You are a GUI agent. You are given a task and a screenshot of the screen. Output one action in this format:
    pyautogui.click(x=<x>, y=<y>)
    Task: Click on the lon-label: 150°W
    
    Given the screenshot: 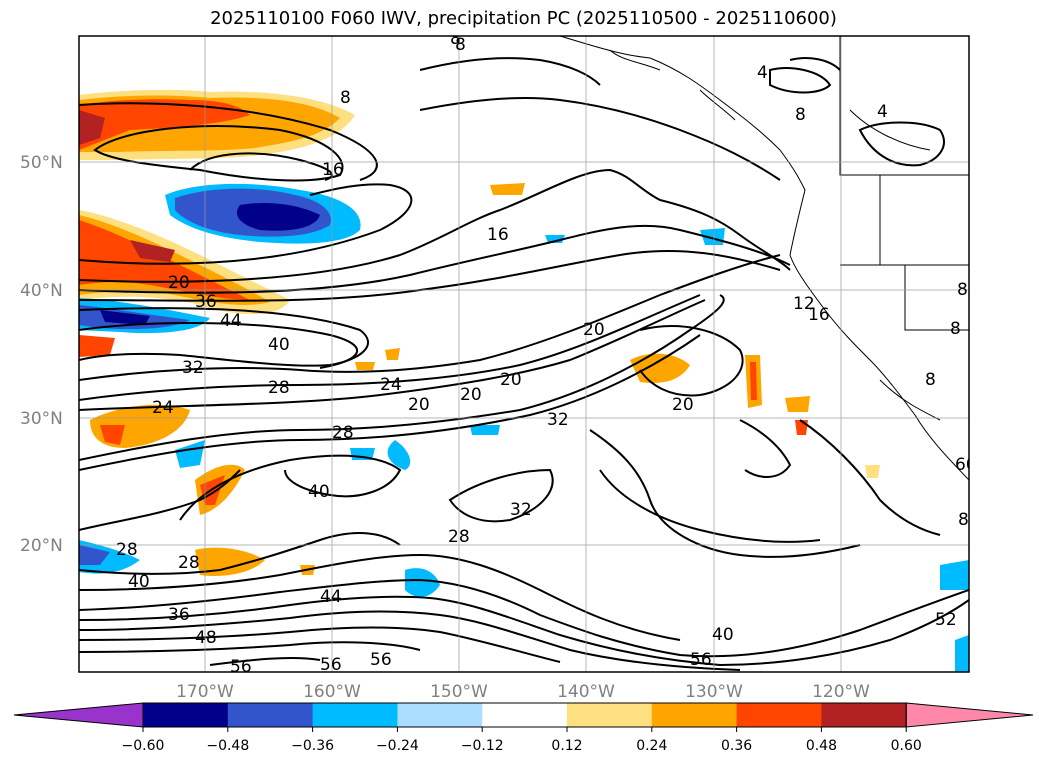 What is the action you would take?
    pyautogui.click(x=459, y=692)
    